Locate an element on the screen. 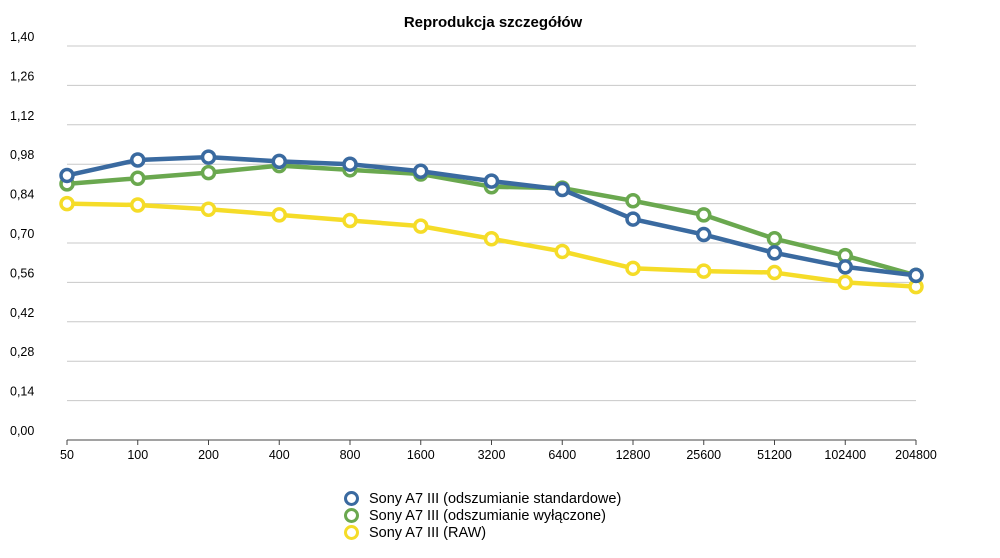 Image resolution: width=1000 pixels, height=558 pixels. chart-title: Reprodukcja szczegółów is located at coordinates (493, 22).